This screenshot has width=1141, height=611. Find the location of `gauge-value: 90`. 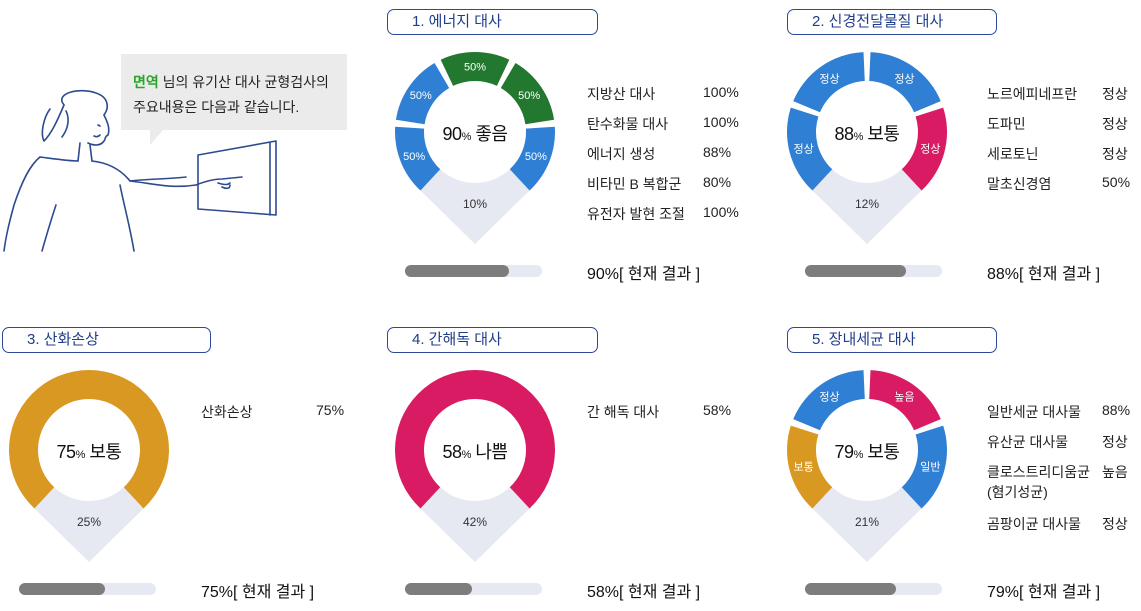

gauge-value: 90 is located at coordinates (452, 134).